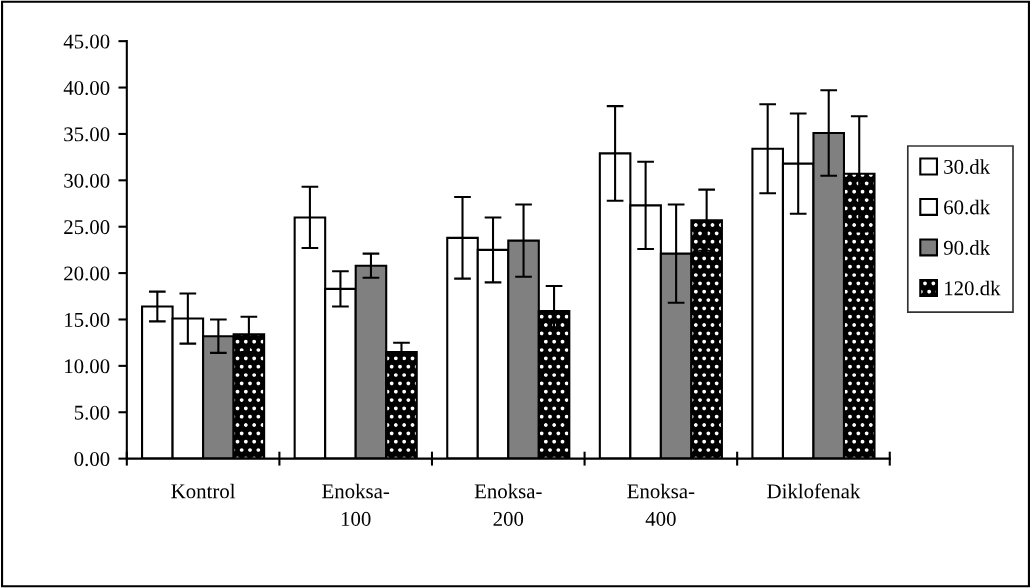 The image size is (1031, 588). What do you see at coordinates (967, 166) in the screenshot?
I see `legend-label: 30.dk` at bounding box center [967, 166].